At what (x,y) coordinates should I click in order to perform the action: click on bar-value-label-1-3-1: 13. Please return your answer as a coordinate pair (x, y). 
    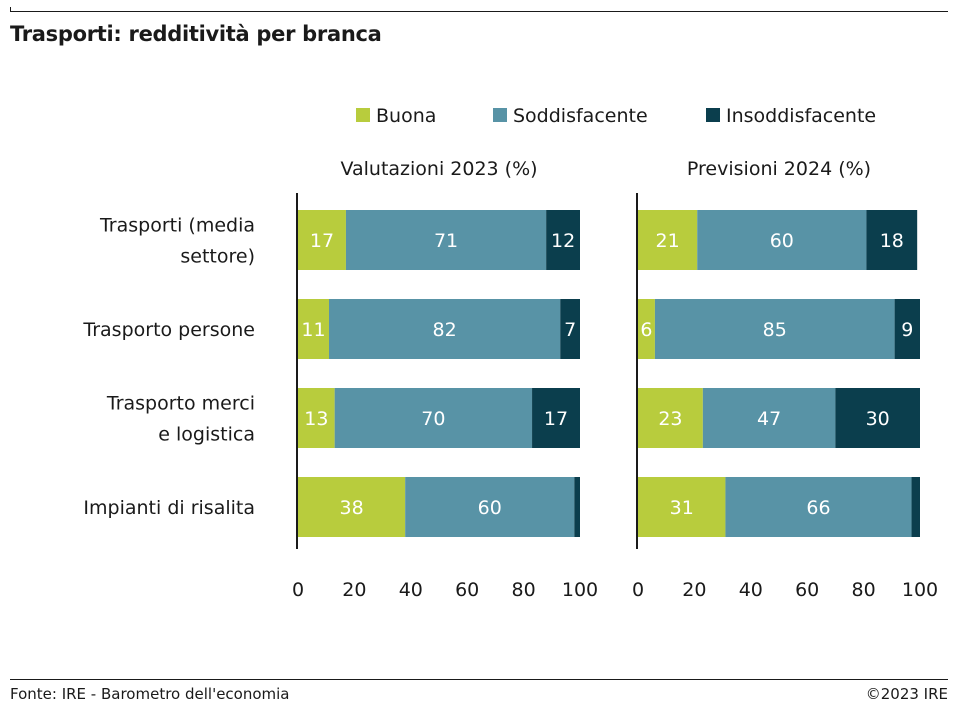
    Looking at the image, I should click on (316, 419).